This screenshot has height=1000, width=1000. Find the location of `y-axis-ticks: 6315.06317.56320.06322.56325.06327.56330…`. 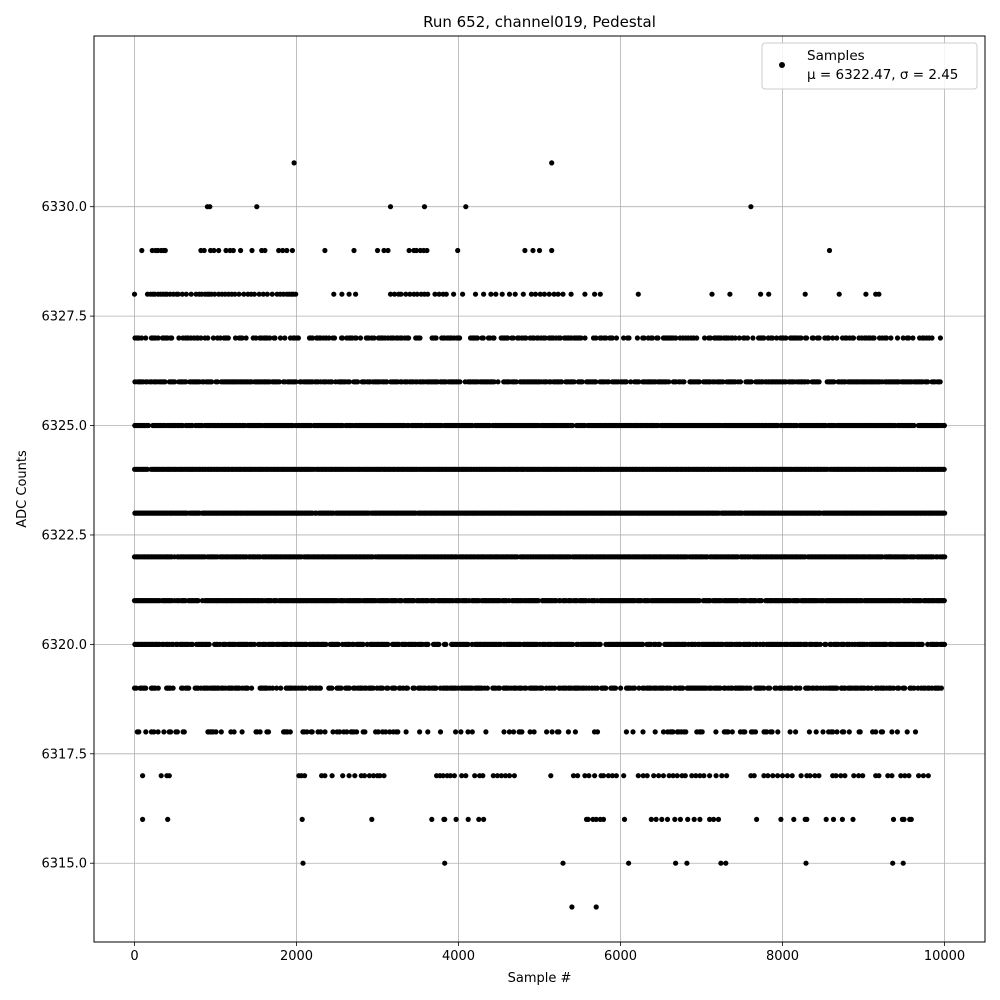

y-axis-ticks: 6315.06317.56320.06322.56325.06327.56330… is located at coordinates (68, 536).